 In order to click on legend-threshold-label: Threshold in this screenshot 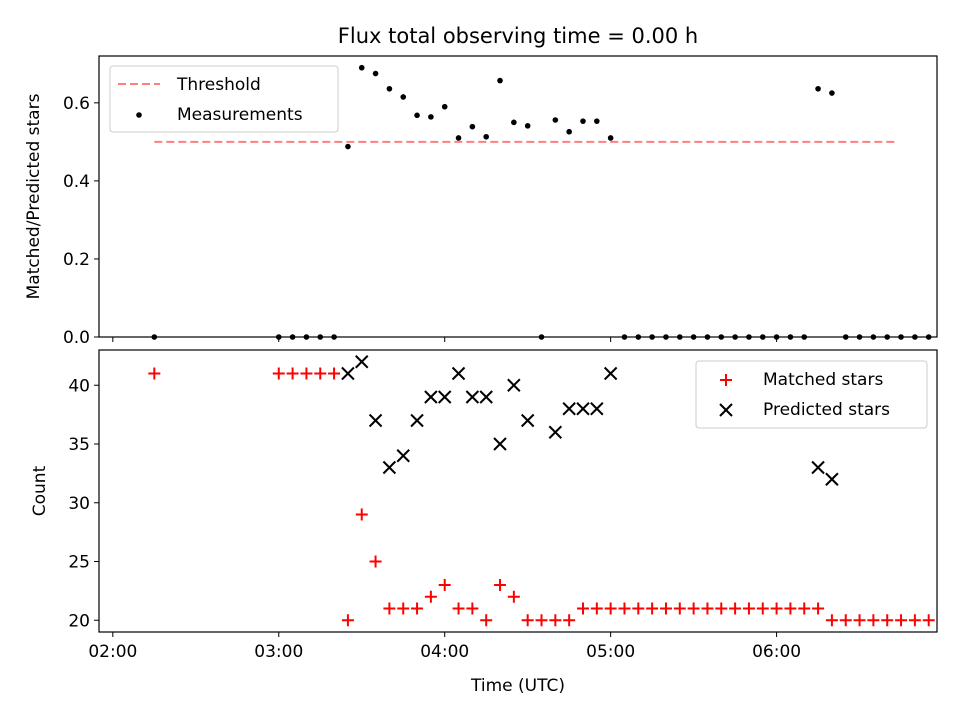, I will do `click(218, 85)`.